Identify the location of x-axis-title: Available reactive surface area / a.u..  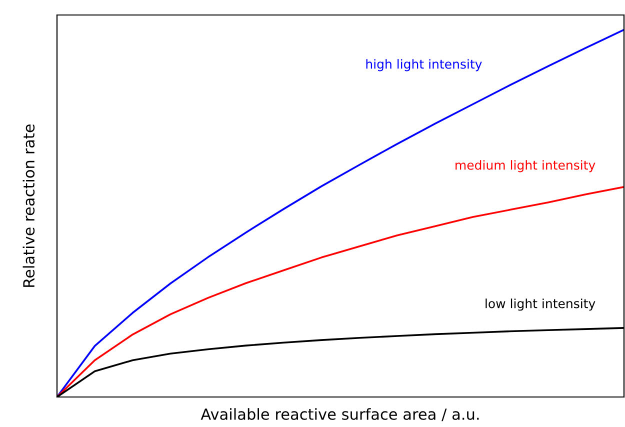
(339, 415).